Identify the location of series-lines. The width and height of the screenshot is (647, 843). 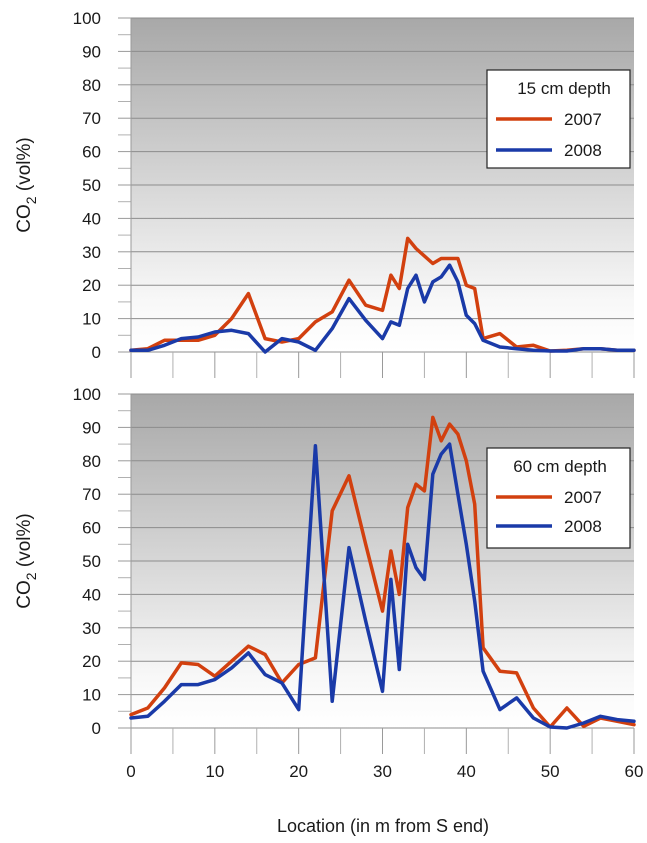
(382, 295).